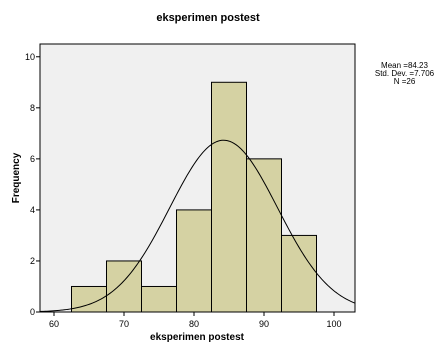  Describe the element at coordinates (404, 66) in the screenshot. I see `stats-mean: Mean =84.23` at that location.